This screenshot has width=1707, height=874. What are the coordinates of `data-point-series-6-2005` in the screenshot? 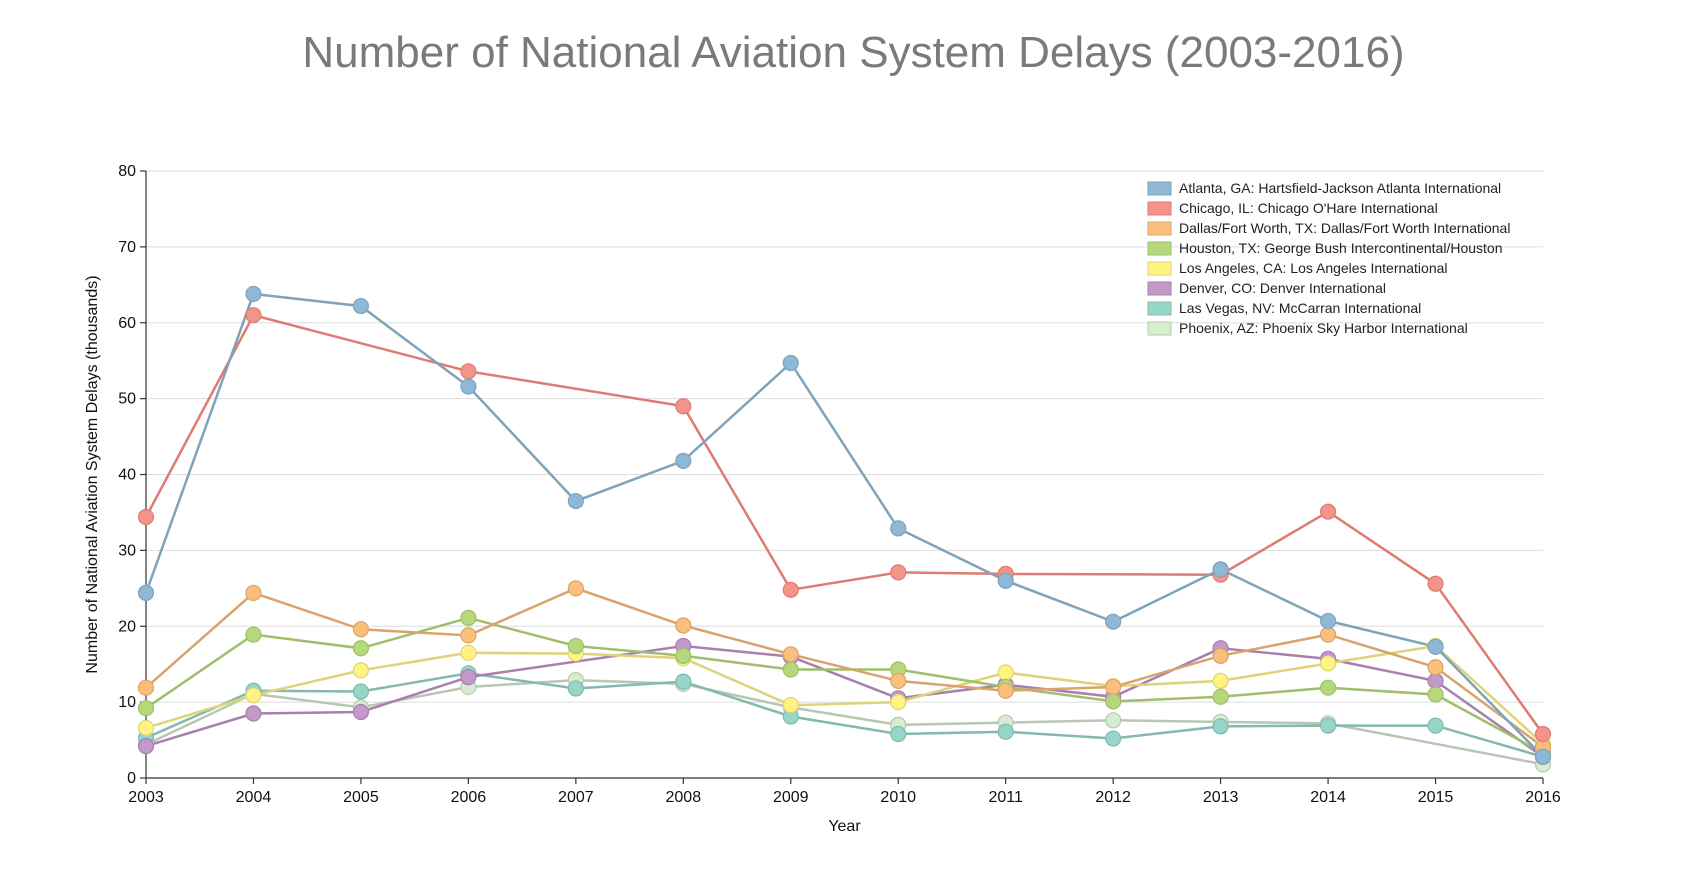 It's located at (361, 712).